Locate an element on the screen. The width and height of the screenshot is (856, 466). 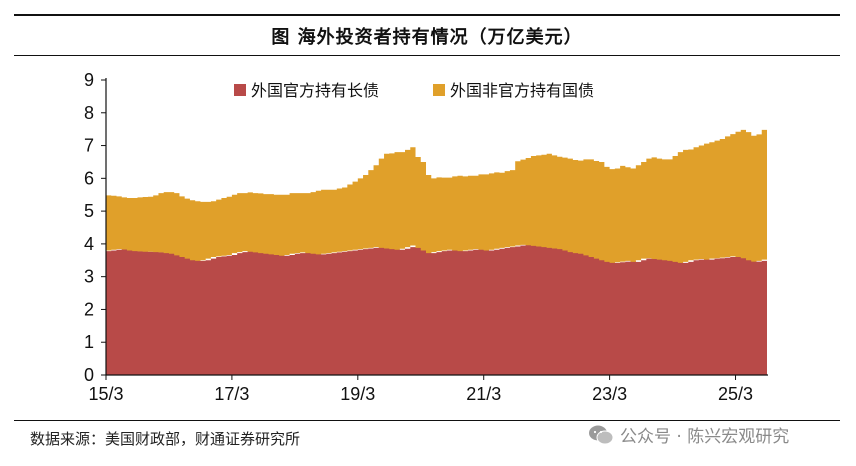
legend-label-2: 外国非官方持有国债 is located at coordinates (522, 90).